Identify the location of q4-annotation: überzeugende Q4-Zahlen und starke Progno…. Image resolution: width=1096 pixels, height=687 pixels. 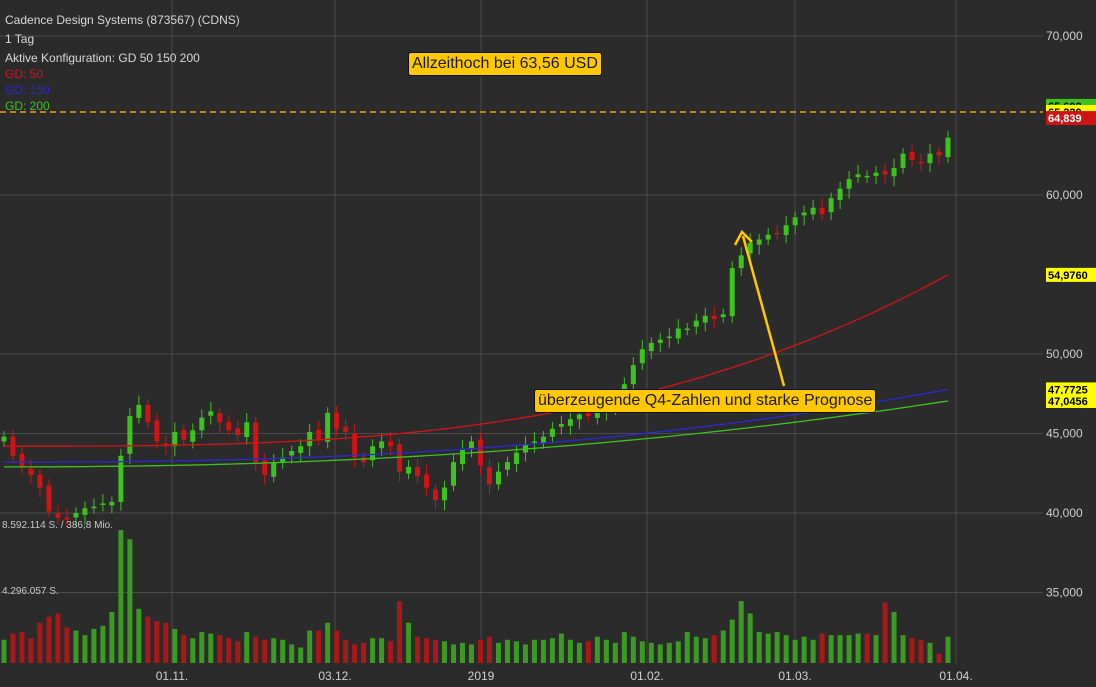
(705, 401).